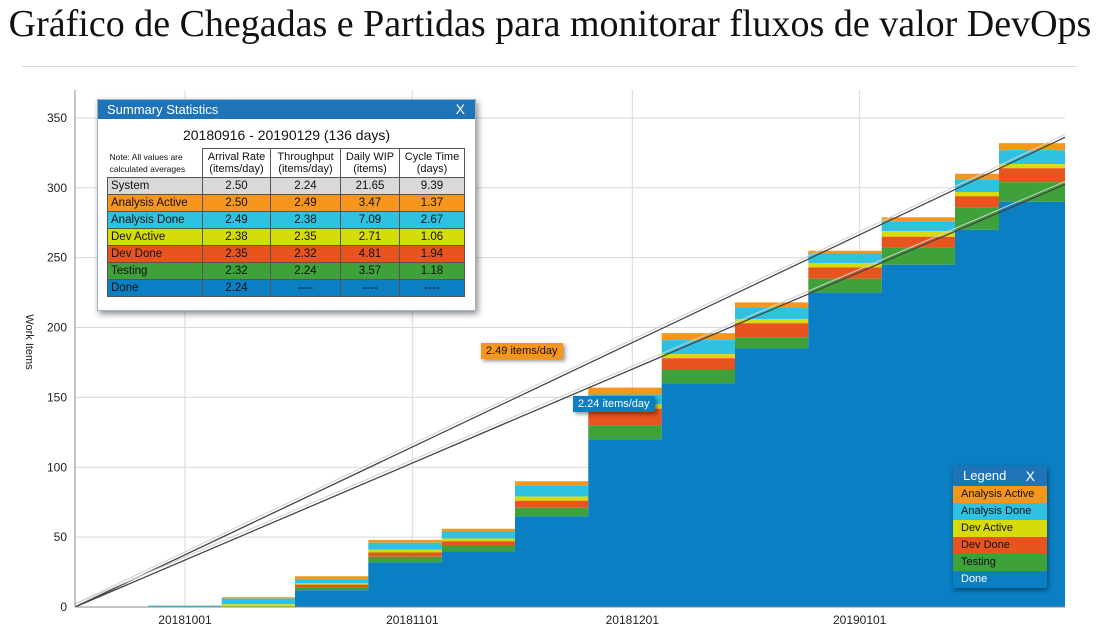  What do you see at coordinates (1000, 511) in the screenshot?
I see `legend-item-analysis-done: Analysis Done` at bounding box center [1000, 511].